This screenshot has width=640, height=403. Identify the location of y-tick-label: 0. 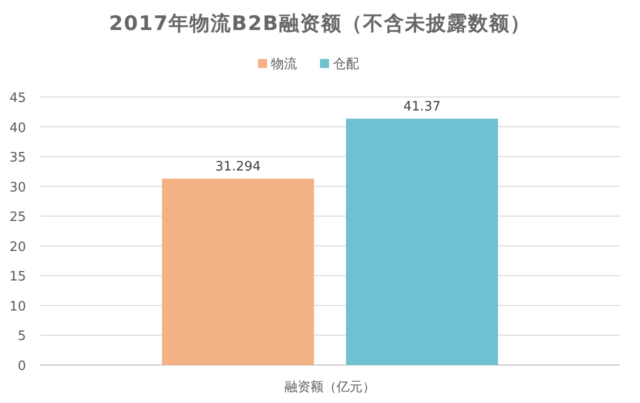
(22, 366).